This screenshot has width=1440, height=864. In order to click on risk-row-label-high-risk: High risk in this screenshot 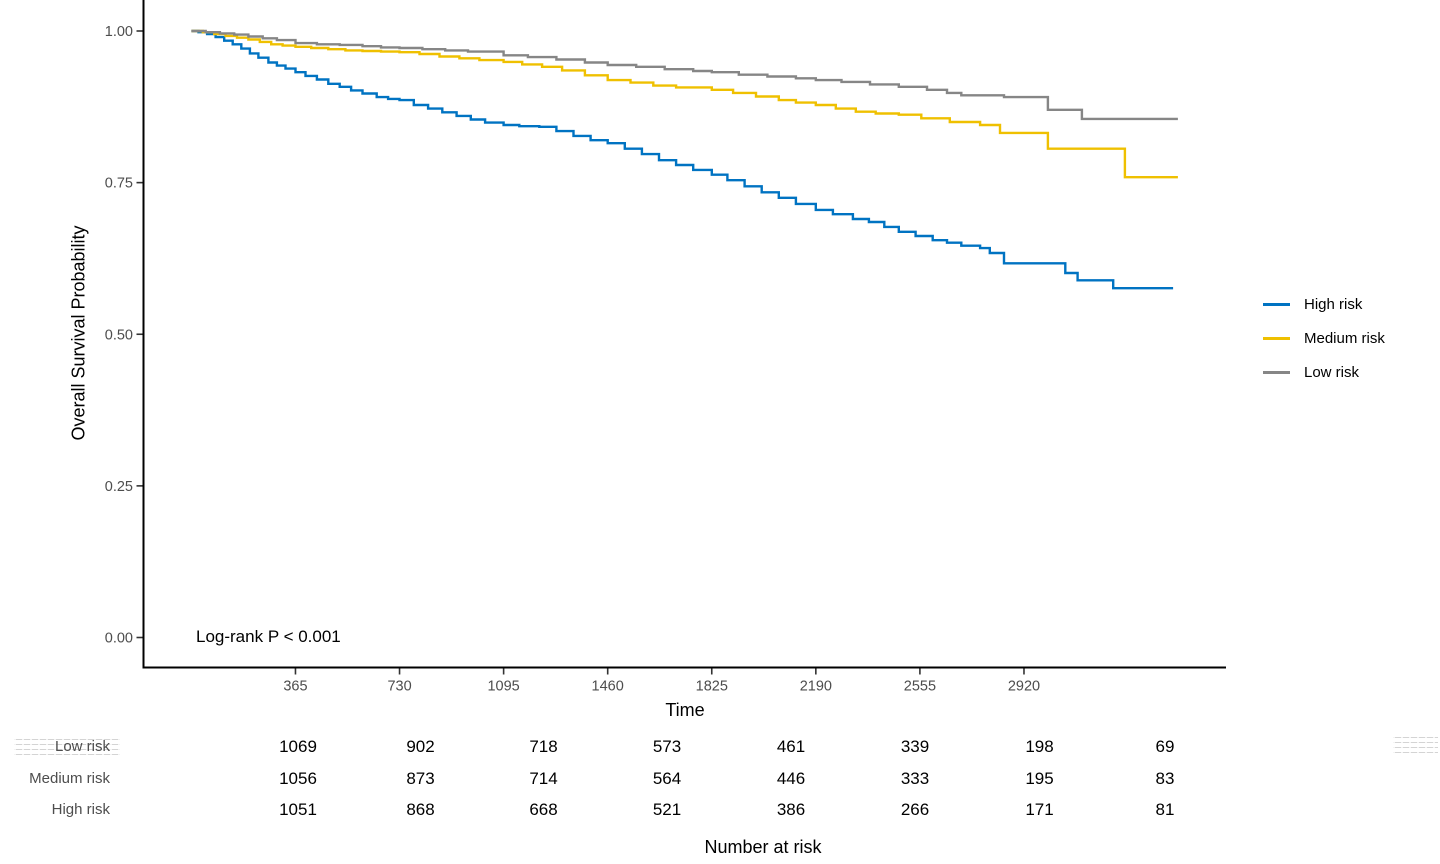, I will do `click(80, 809)`.